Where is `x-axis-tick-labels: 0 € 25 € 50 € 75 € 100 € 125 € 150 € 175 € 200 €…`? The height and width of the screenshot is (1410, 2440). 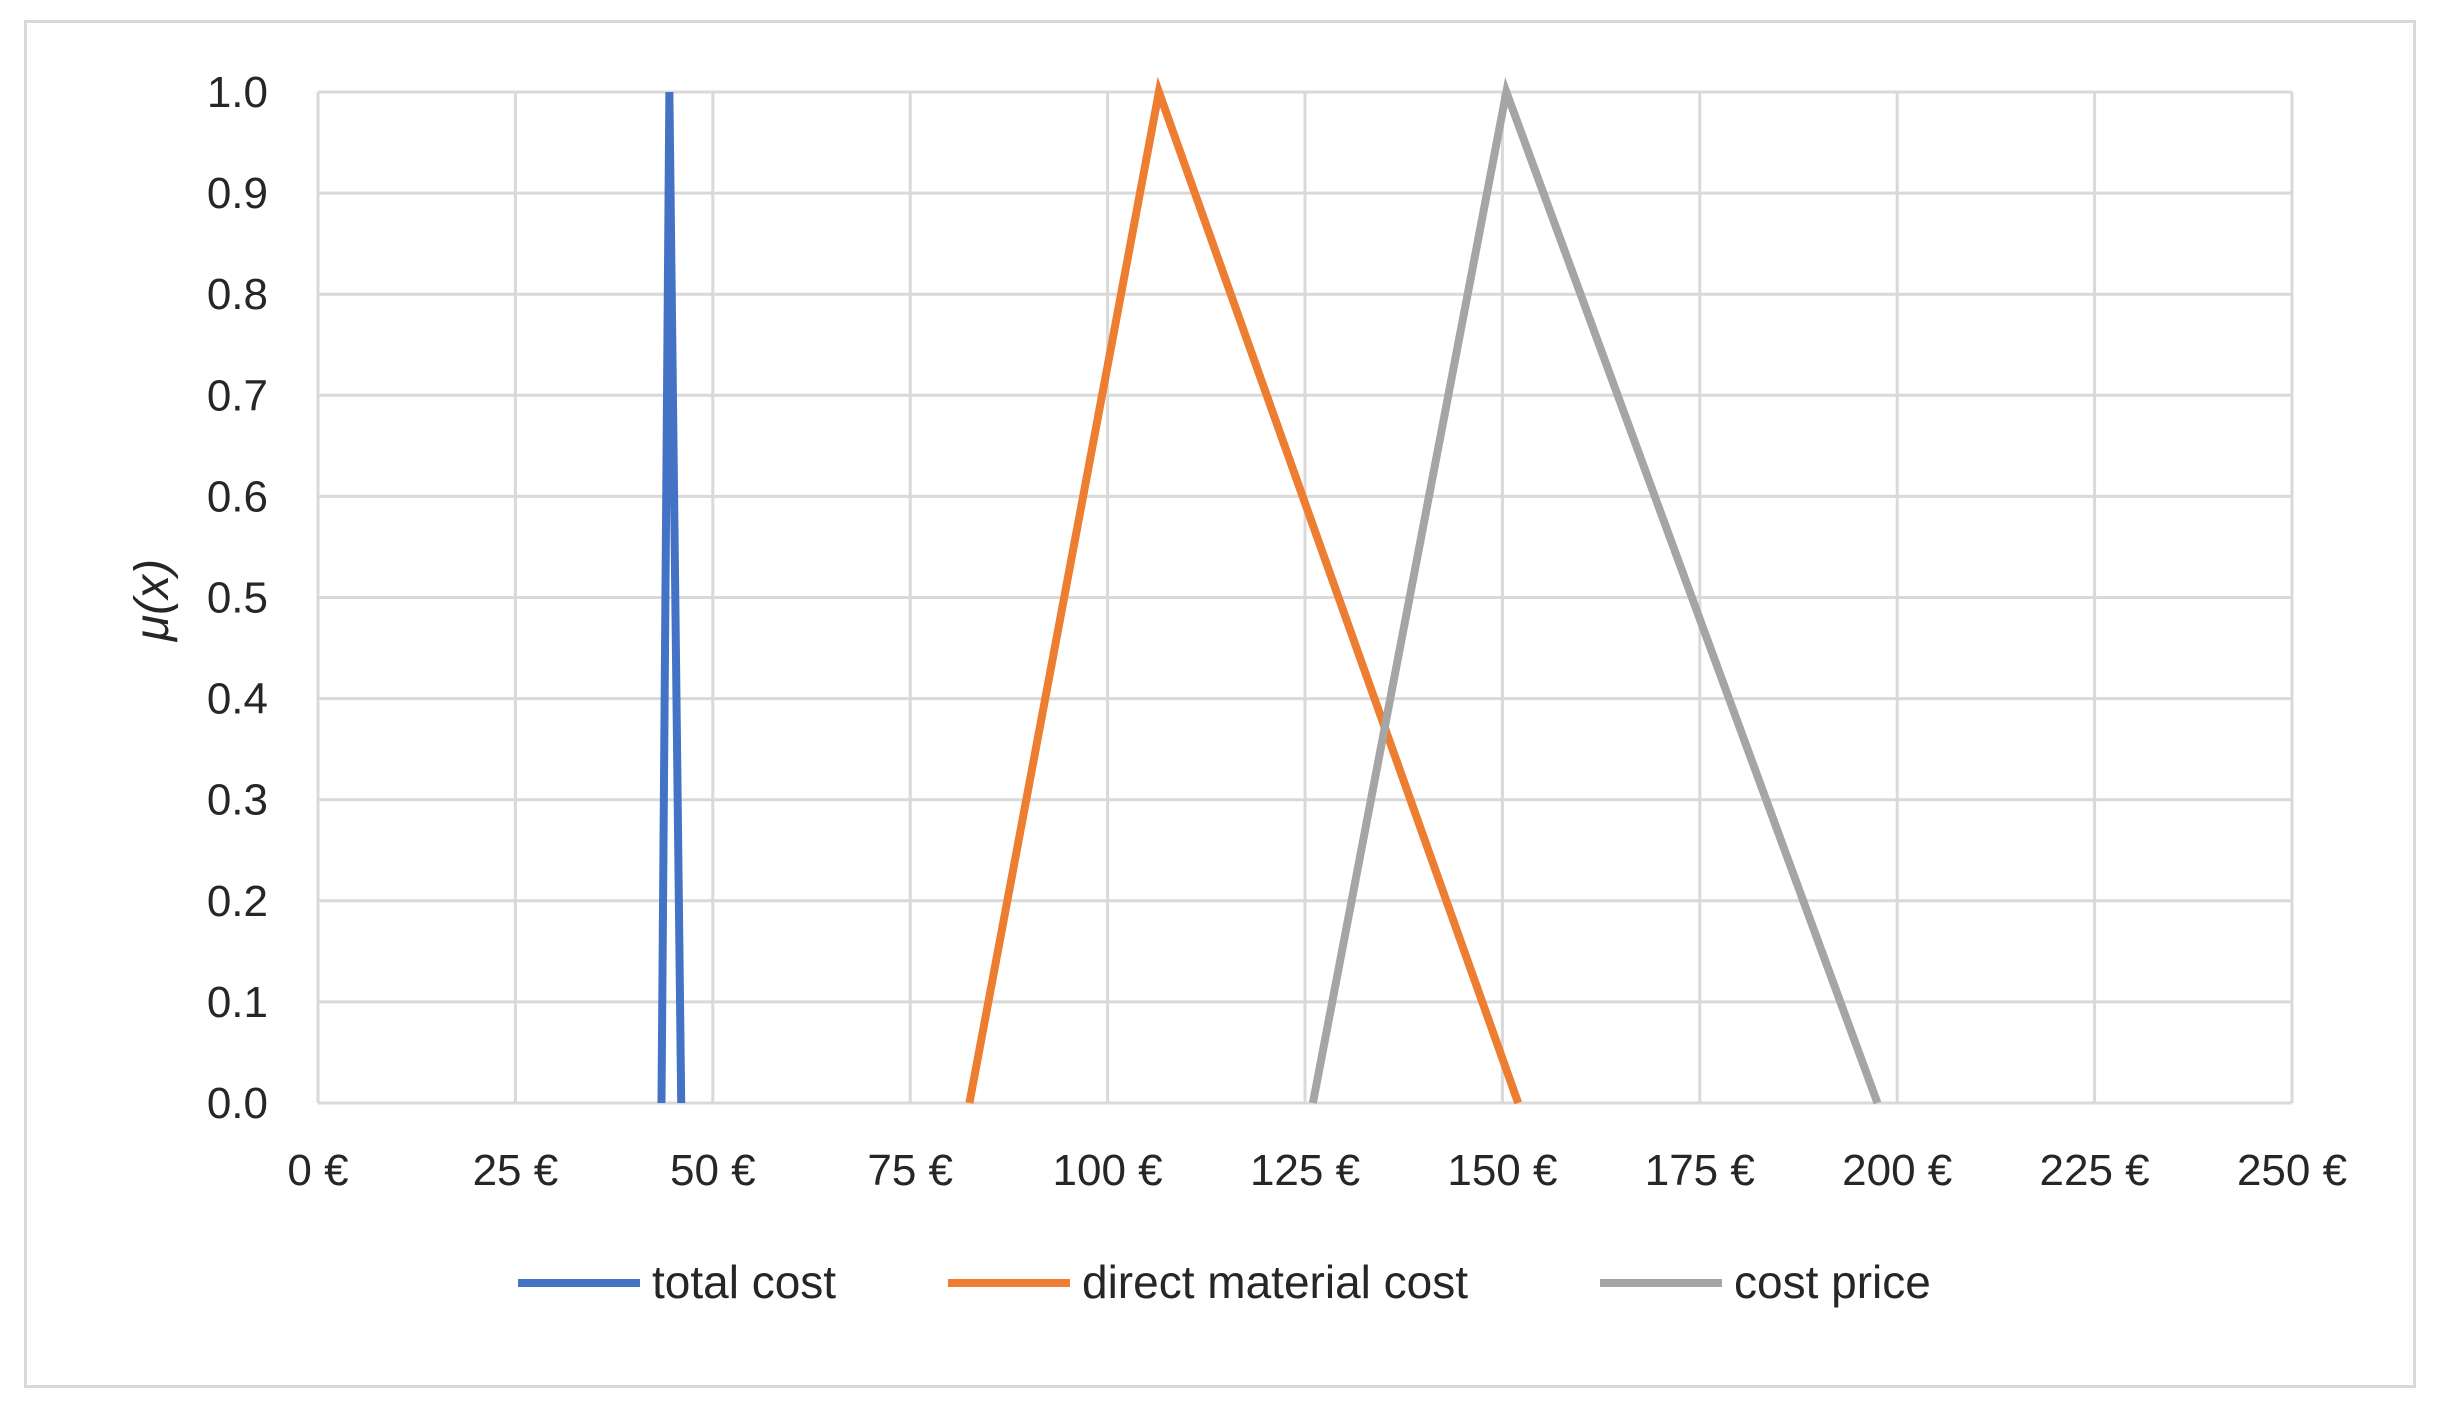
x-axis-tick-labels: 0 € 25 € 50 € 75 € 100 € 125 € 150 € 175 € 200 €… is located at coordinates (1317, 1170).